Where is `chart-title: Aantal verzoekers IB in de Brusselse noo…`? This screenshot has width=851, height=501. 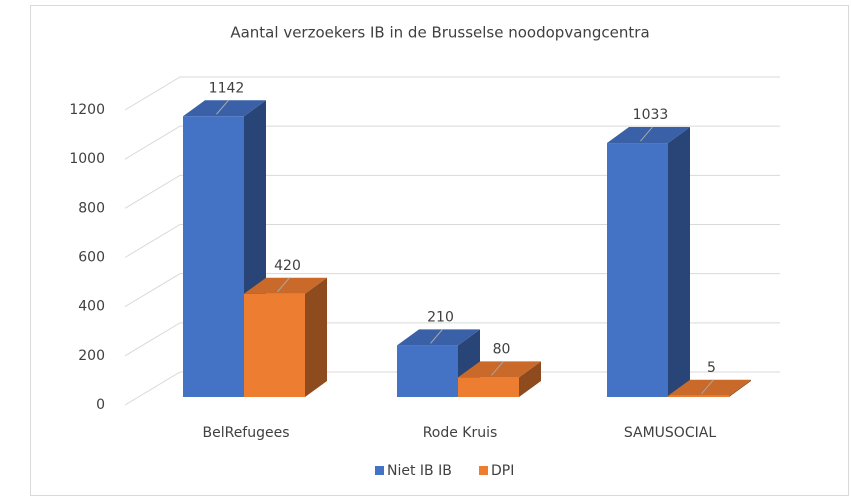
chart-title: Aantal verzoekers IB in de Brusselse noo… is located at coordinates (439, 33).